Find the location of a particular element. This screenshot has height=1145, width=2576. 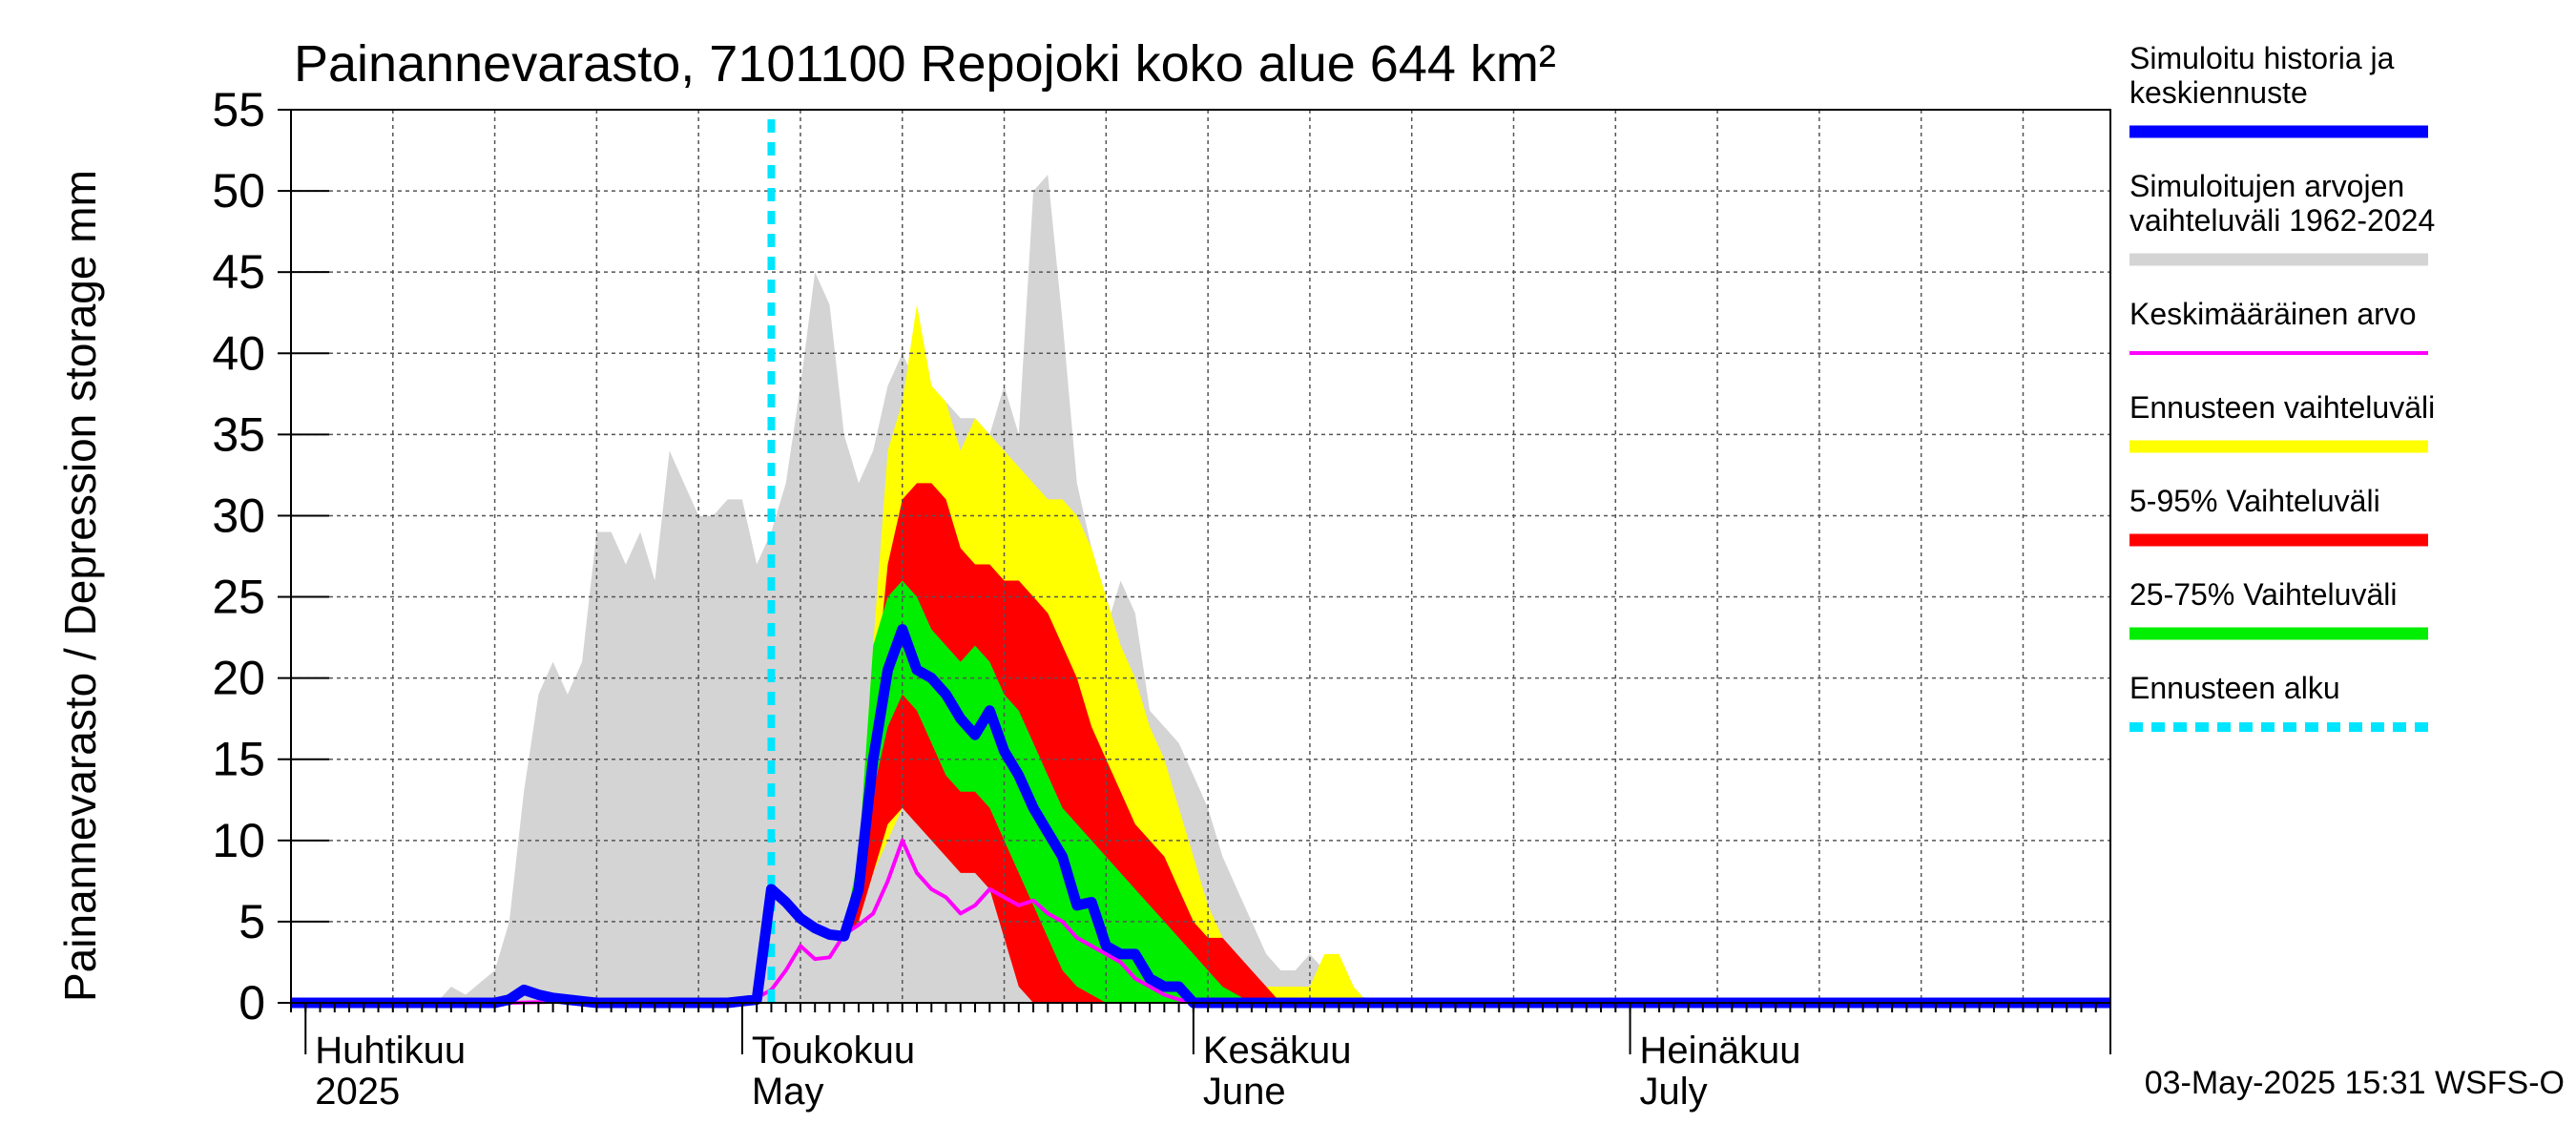

y-tick-label: 50 is located at coordinates (238, 191).